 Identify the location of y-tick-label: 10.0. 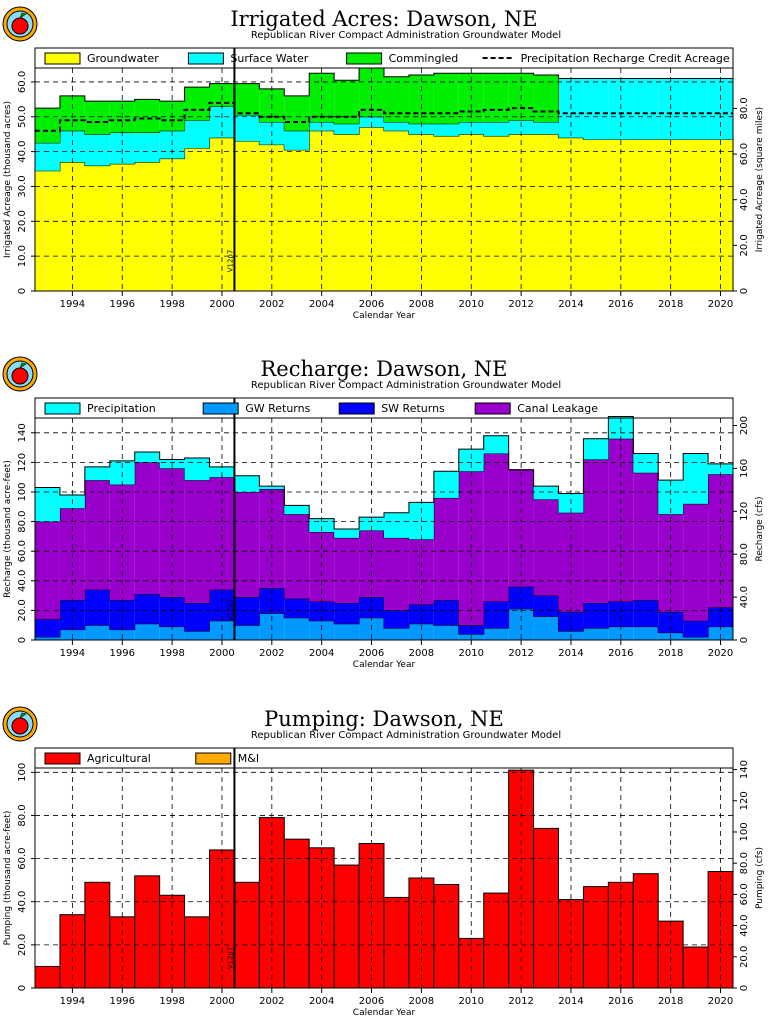
(22, 256).